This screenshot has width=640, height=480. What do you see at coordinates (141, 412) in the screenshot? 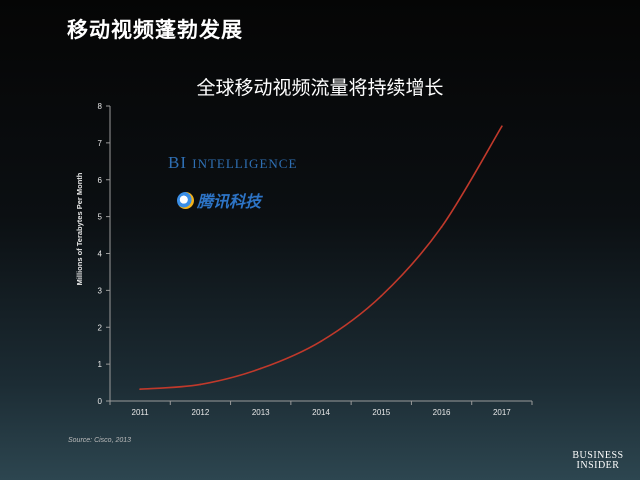
I see `x-tick-label: 2011` at bounding box center [141, 412].